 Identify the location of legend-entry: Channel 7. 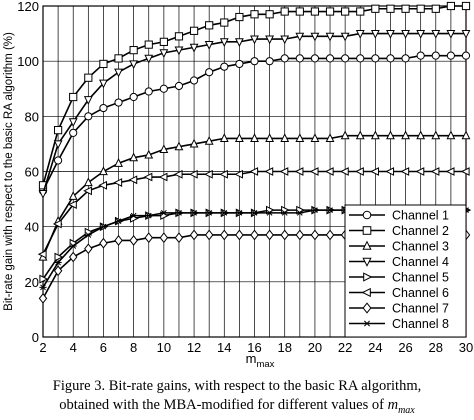
(399, 309).